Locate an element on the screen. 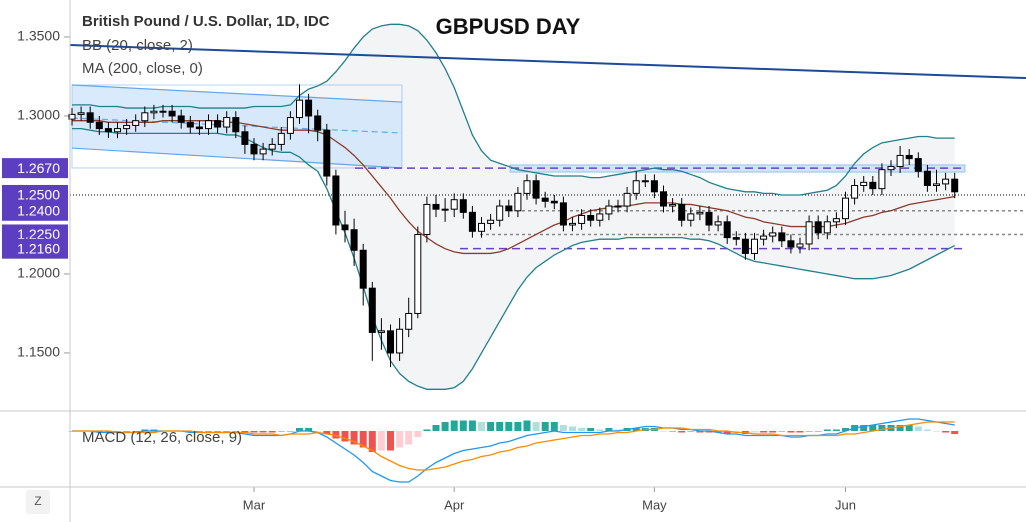 Image resolution: width=1026 pixels, height=522 pixels. y-tick-label: 1.3000 is located at coordinates (38, 115).